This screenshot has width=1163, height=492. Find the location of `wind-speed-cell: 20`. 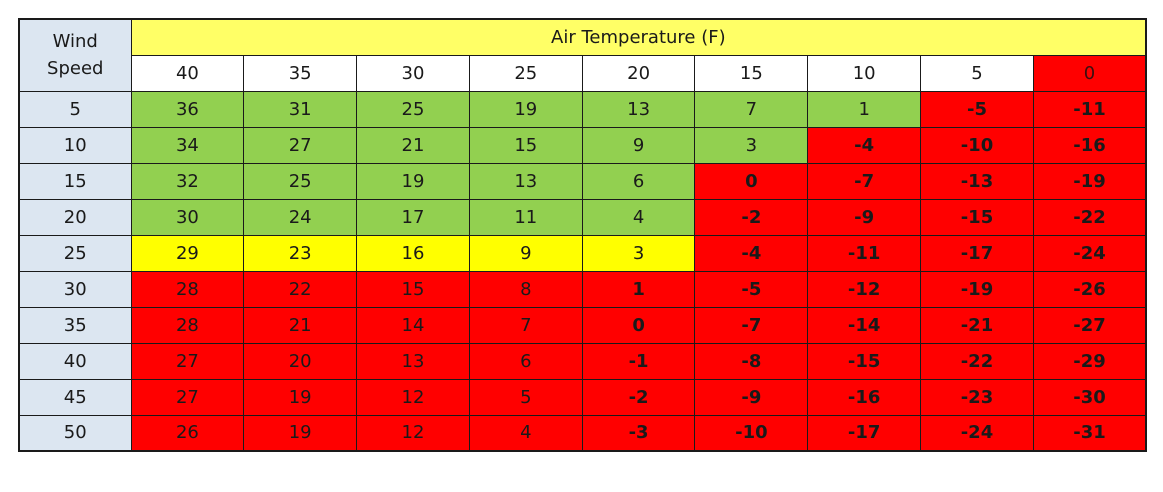

wind-speed-cell: 20 is located at coordinates (75, 217).